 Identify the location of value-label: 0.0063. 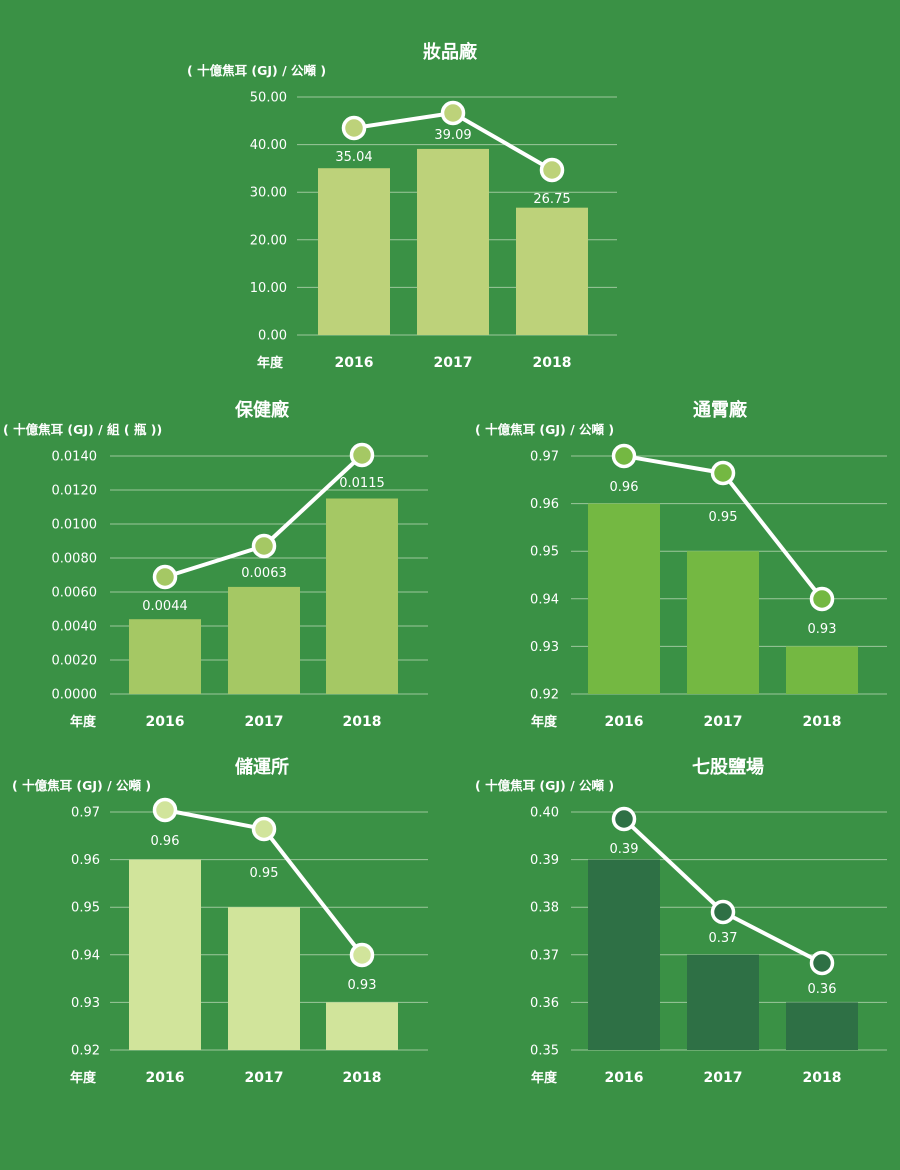
(264, 573).